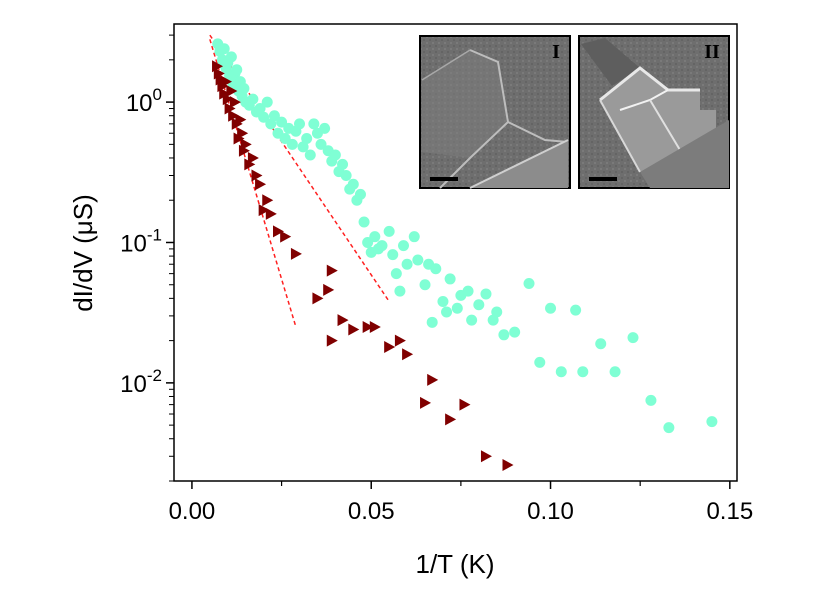 Image resolution: width=831 pixels, height=599 pixels. Describe the element at coordinates (729, 511) in the screenshot. I see `x-tick-label: 0.15` at that location.